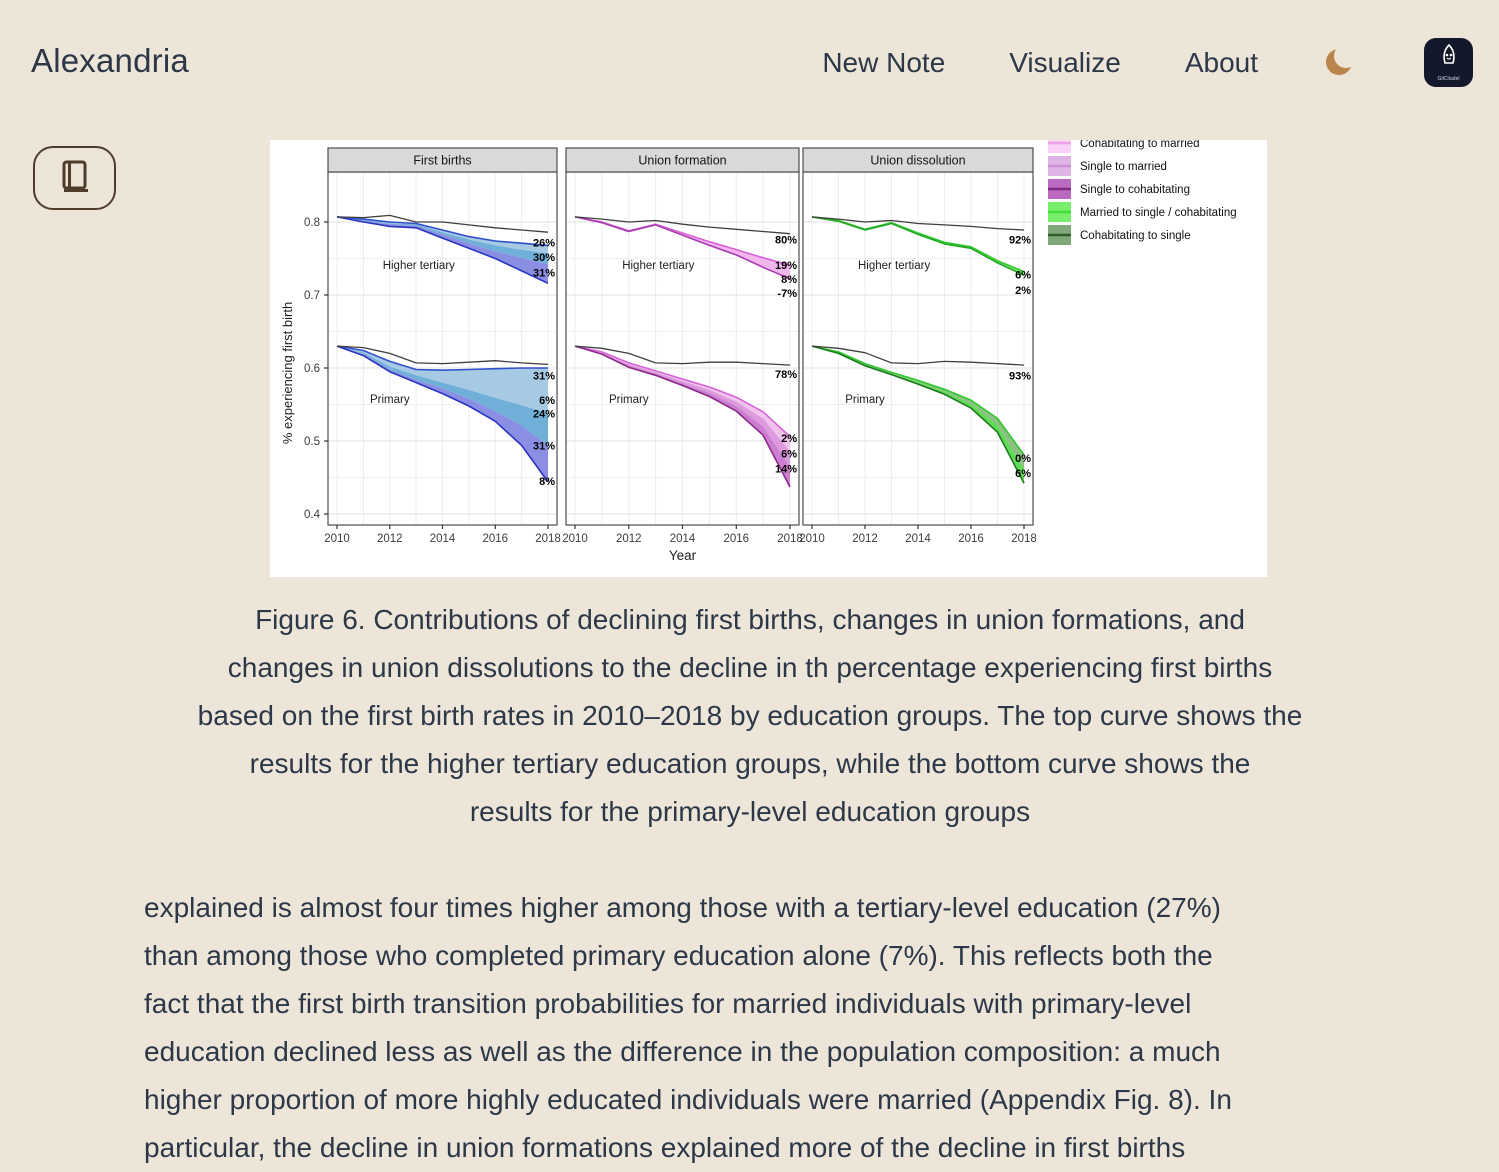 The height and width of the screenshot is (1172, 1499). Describe the element at coordinates (544, 414) in the screenshot. I see `svg-text: 24%` at that location.